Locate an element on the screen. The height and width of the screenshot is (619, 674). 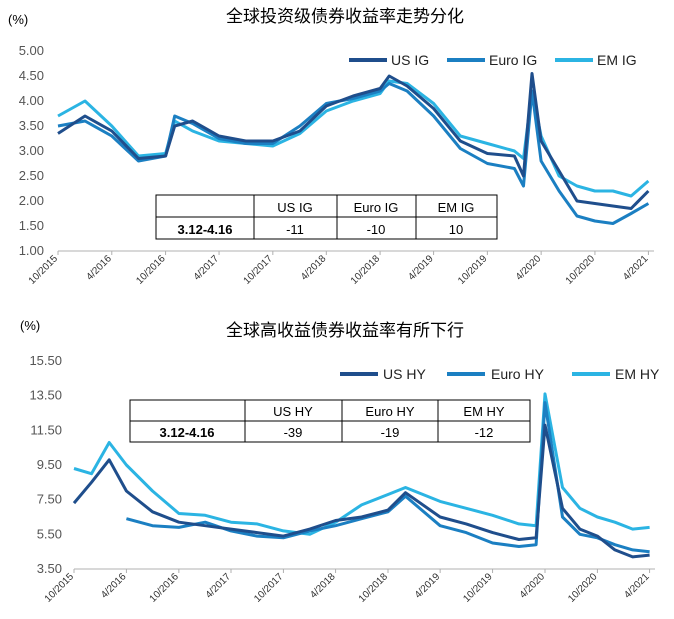
chart2-table-header-euro: Euro HY is located at coordinates (389, 411).